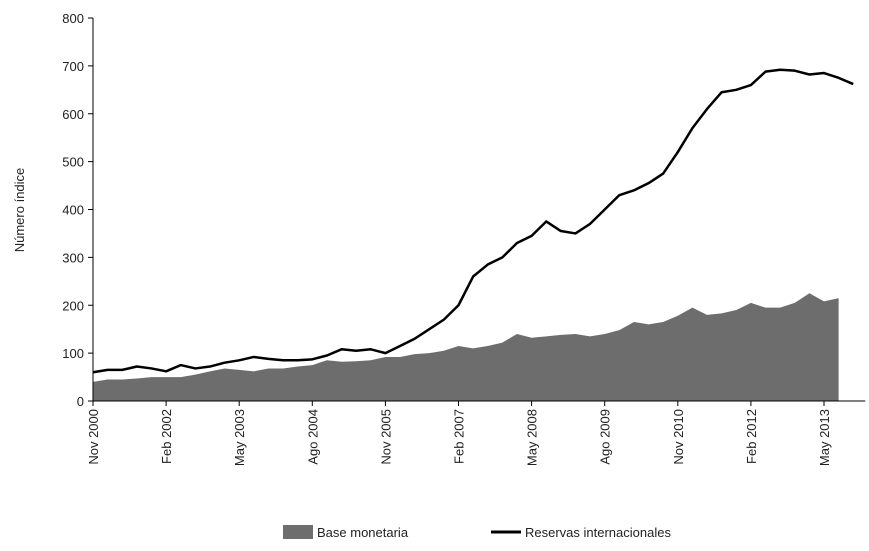  Describe the element at coordinates (73, 162) in the screenshot. I see `y-tick-label: 500` at that location.